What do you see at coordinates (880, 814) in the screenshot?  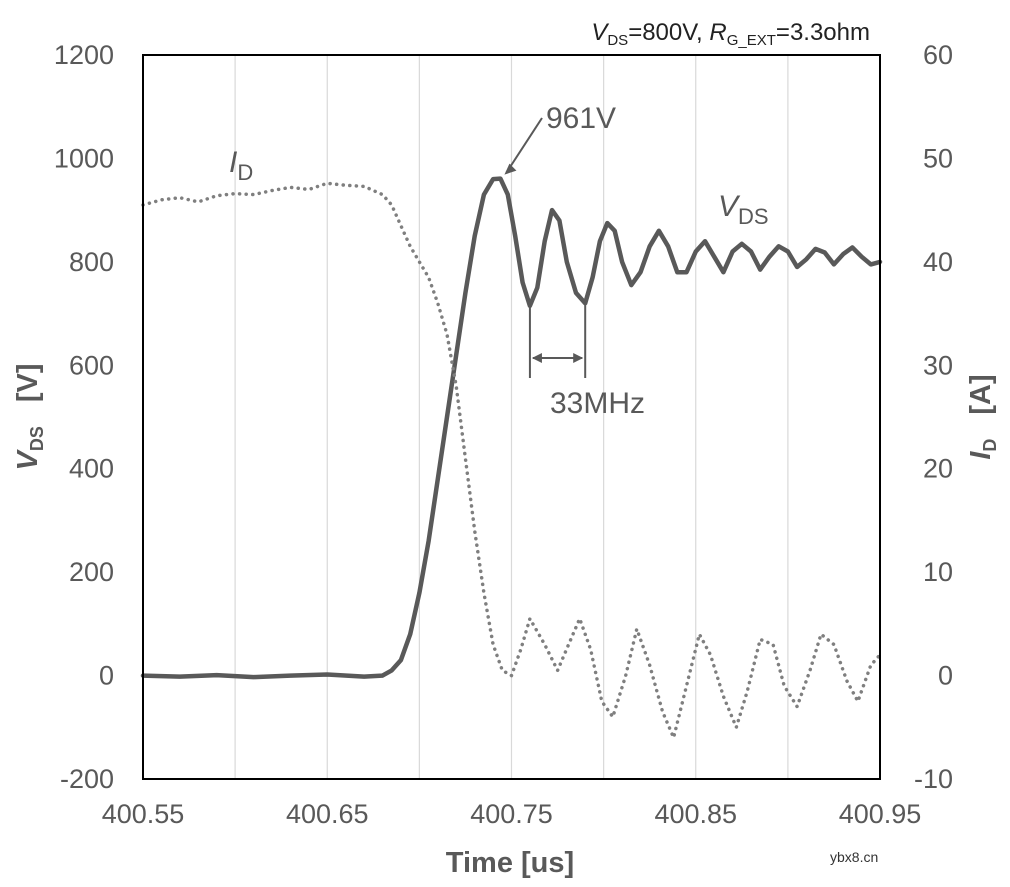 I see `x-tick-label: 400.95` at bounding box center [880, 814].